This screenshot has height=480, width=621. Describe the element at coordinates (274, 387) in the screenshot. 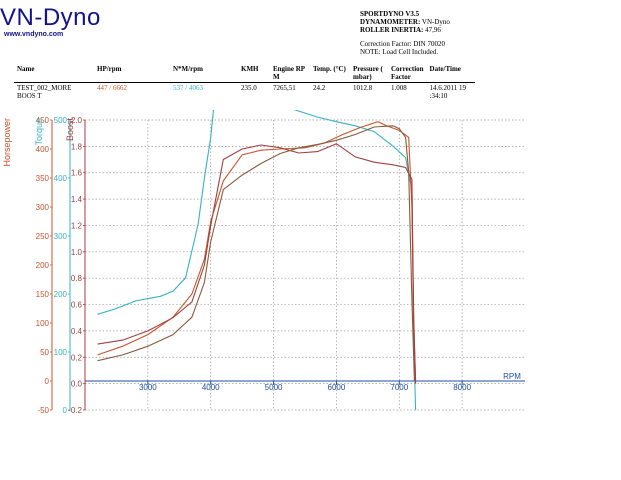

I see `x-tick-label-2: 5000` at that location.